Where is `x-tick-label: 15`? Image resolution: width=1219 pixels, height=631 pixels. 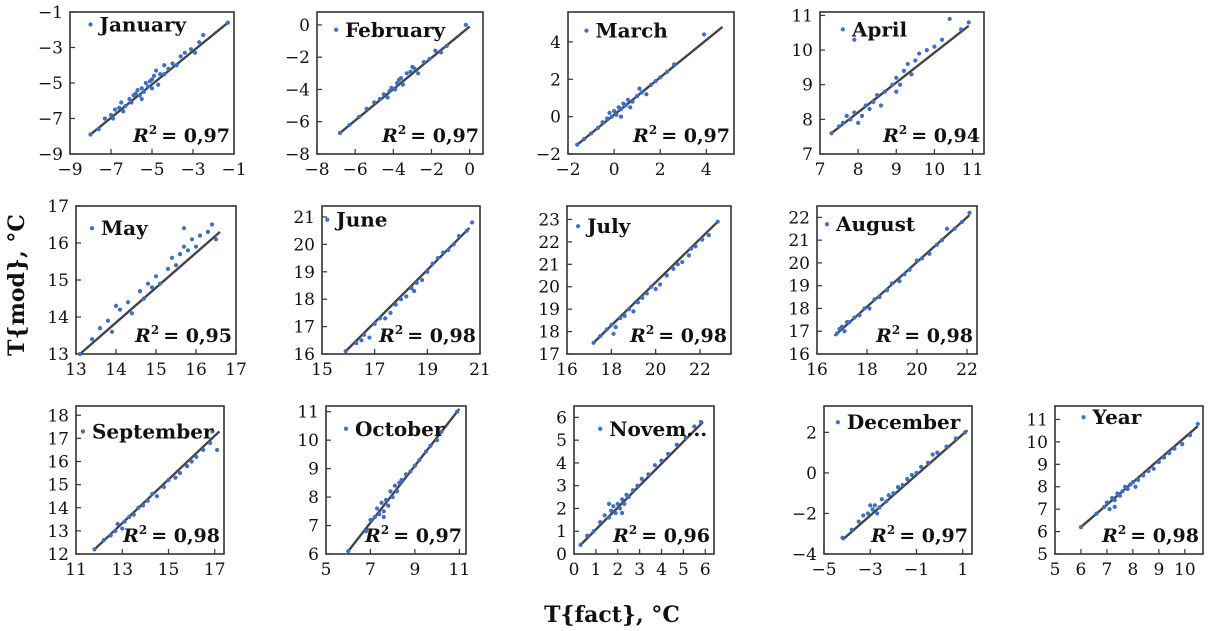
x-tick-label: 15 is located at coordinates (156, 370).